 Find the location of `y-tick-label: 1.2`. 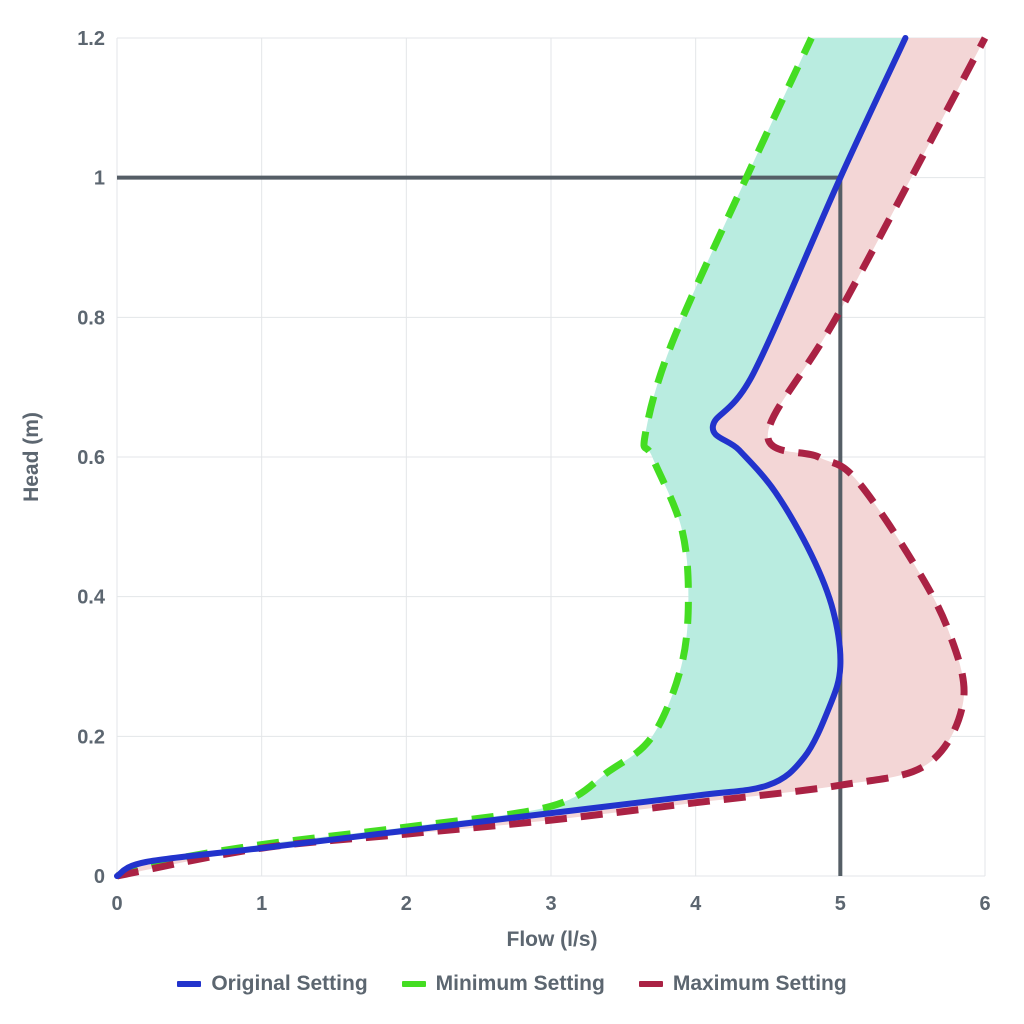

y-tick-label: 1.2 is located at coordinates (91, 39).